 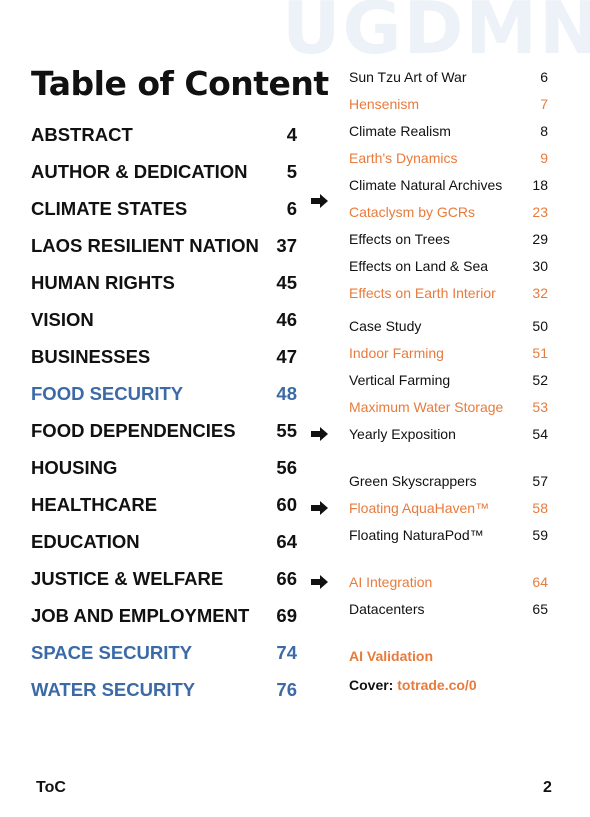 I want to click on toc-entry-page: 74, so click(x=286, y=652).